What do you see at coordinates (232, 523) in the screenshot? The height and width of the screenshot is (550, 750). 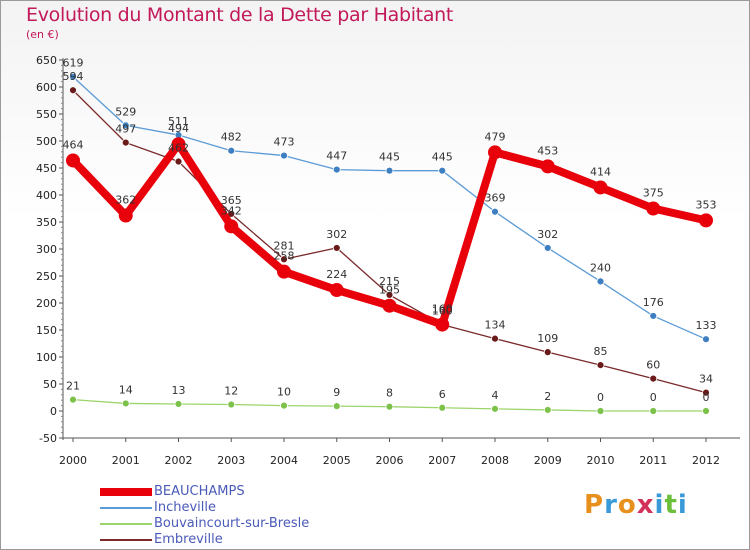 I see `legend-label: Bouvaincourt-sur-Bresle` at bounding box center [232, 523].